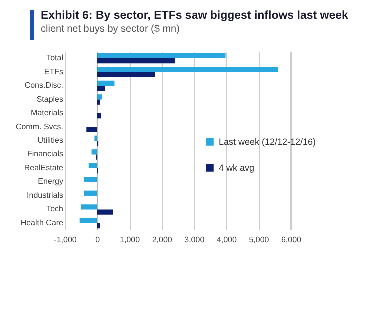  I want to click on legend-label: Last week (12/12-12/16), so click(267, 142).